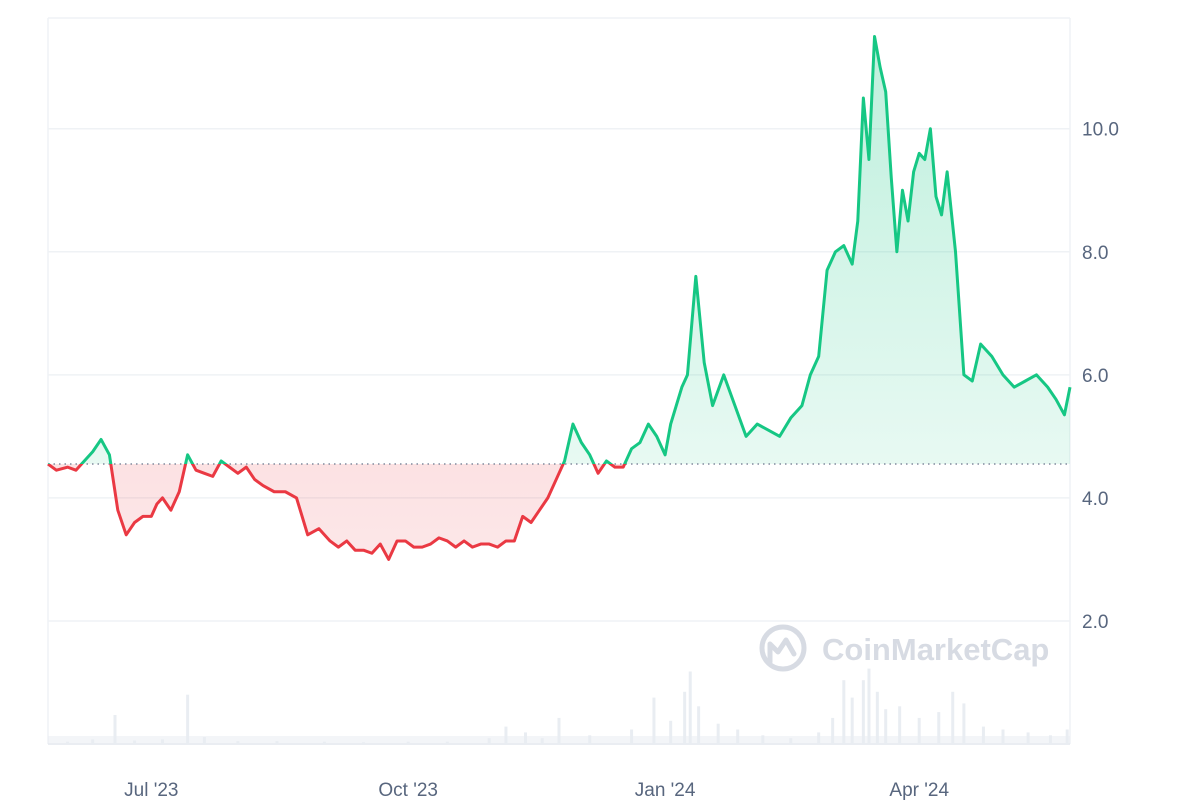 Image resolution: width=1200 pixels, height=800 pixels. I want to click on volume-floor, so click(559, 740).